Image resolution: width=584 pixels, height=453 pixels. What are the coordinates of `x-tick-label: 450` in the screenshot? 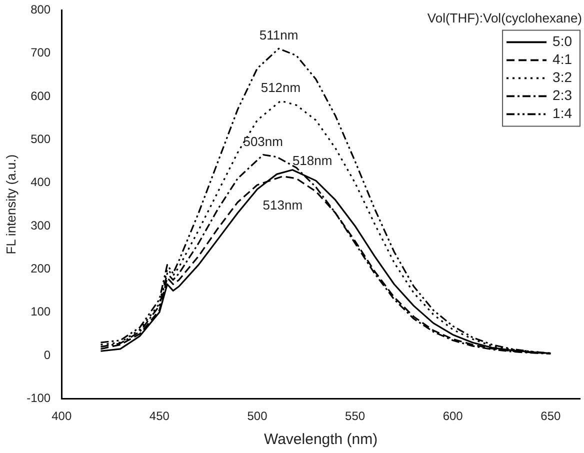 It's located at (159, 416).